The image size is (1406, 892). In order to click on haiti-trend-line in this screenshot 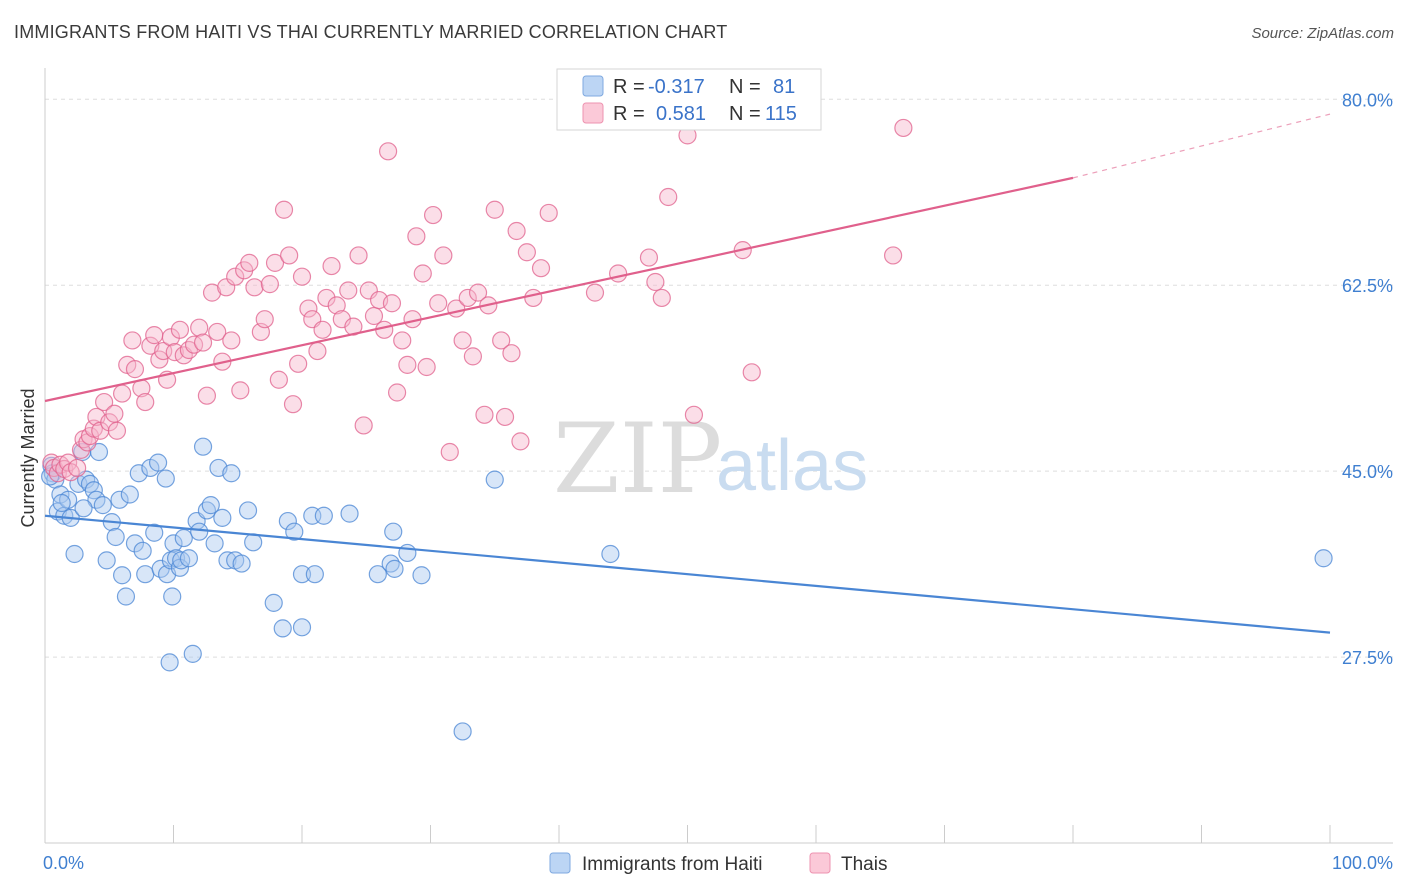, I will do `click(687, 574)`.